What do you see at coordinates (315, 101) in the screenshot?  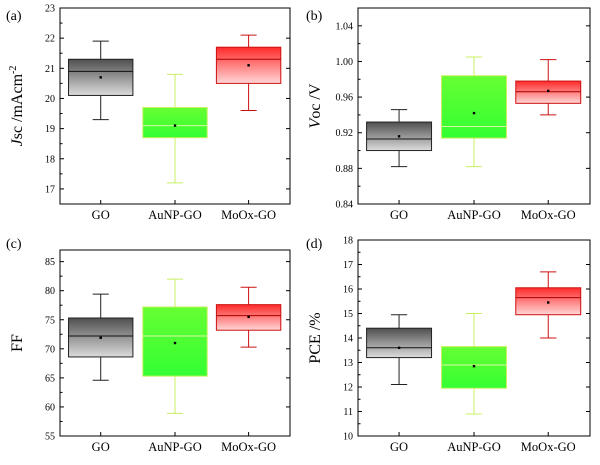 I see `y-axis-label-part: oc /V` at bounding box center [315, 101].